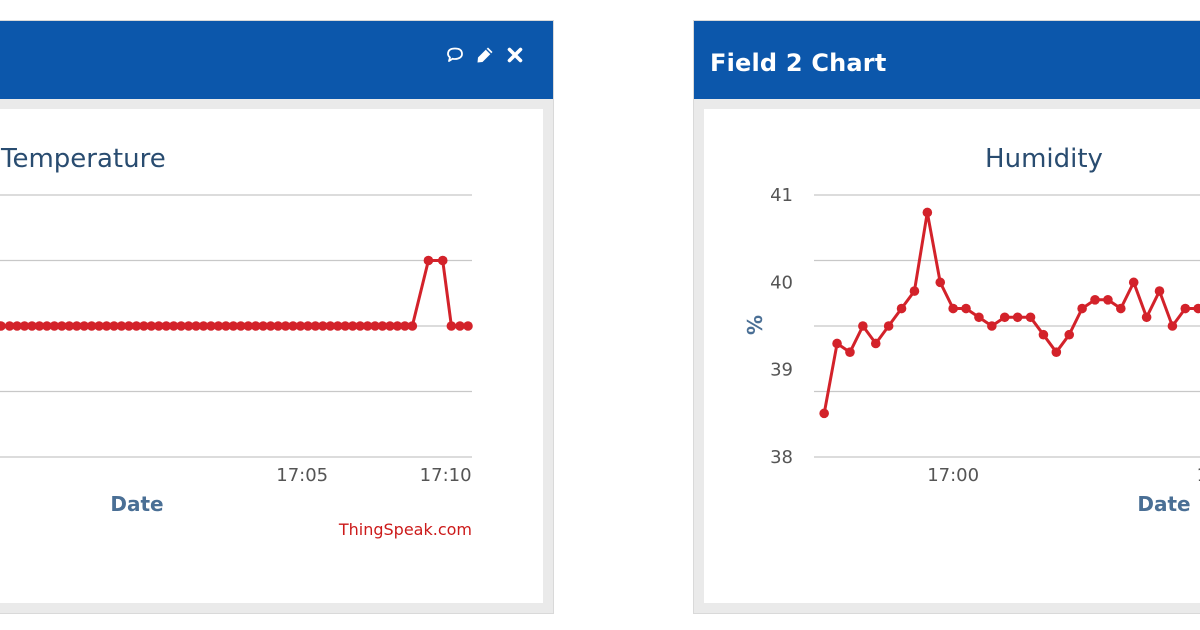  What do you see at coordinates (276, 60) in the screenshot?
I see `widget-header` at bounding box center [276, 60].